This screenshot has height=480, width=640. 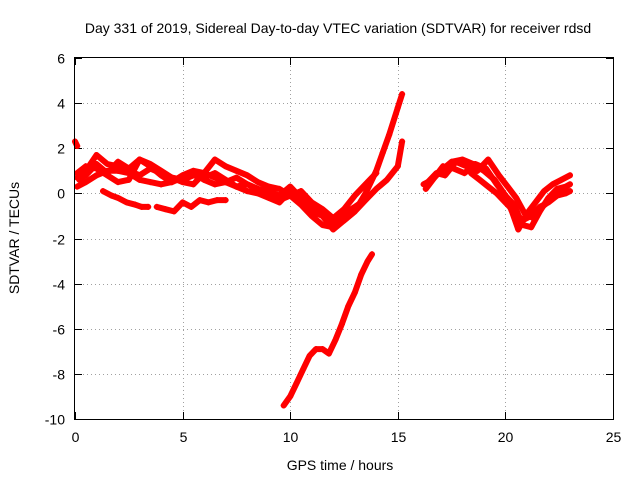 What do you see at coordinates (59, 285) in the screenshot?
I see `y-tick-label: -4` at bounding box center [59, 285].